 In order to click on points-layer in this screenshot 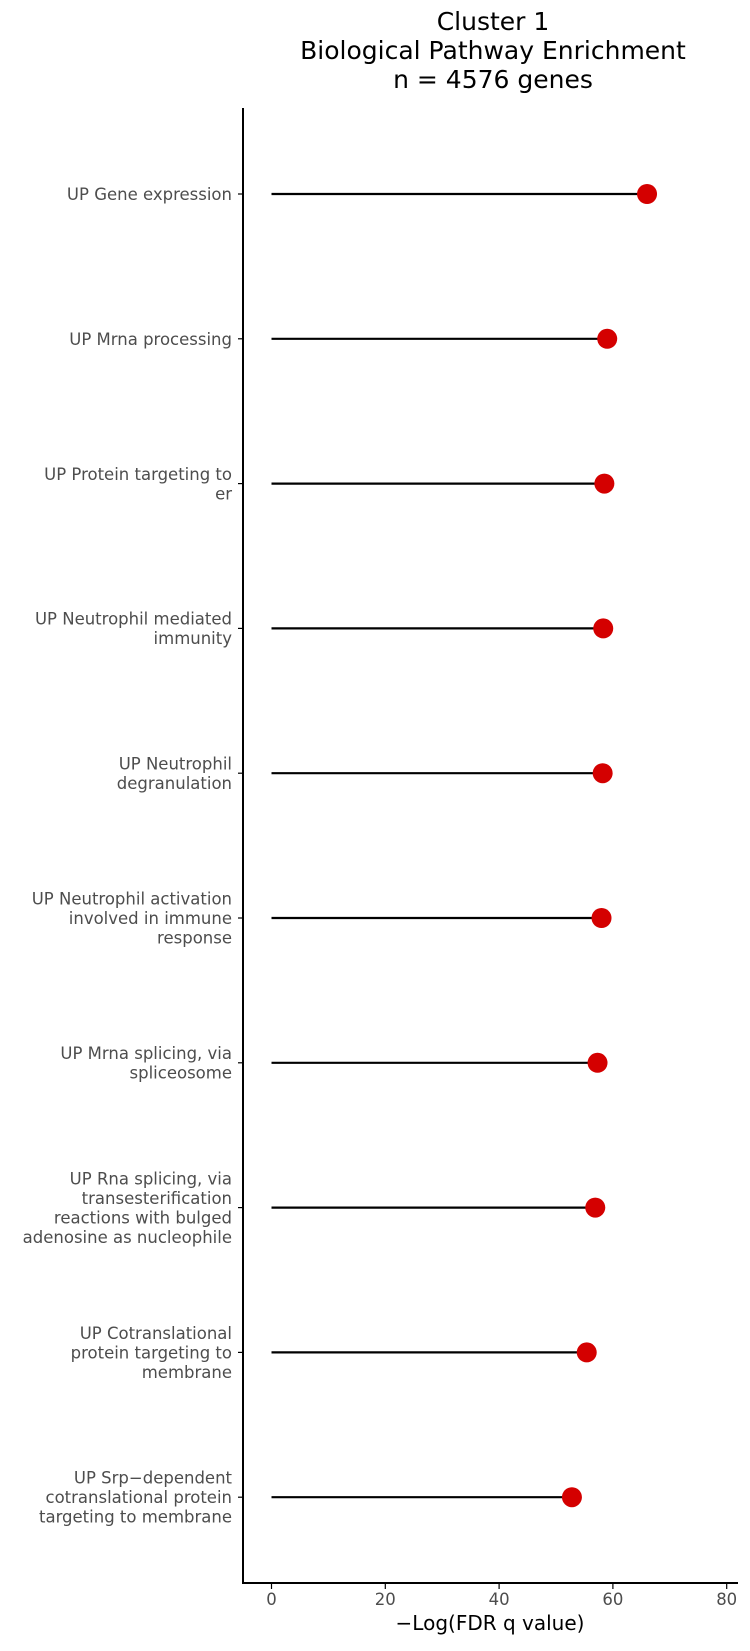, I will do `click(609, 846)`.